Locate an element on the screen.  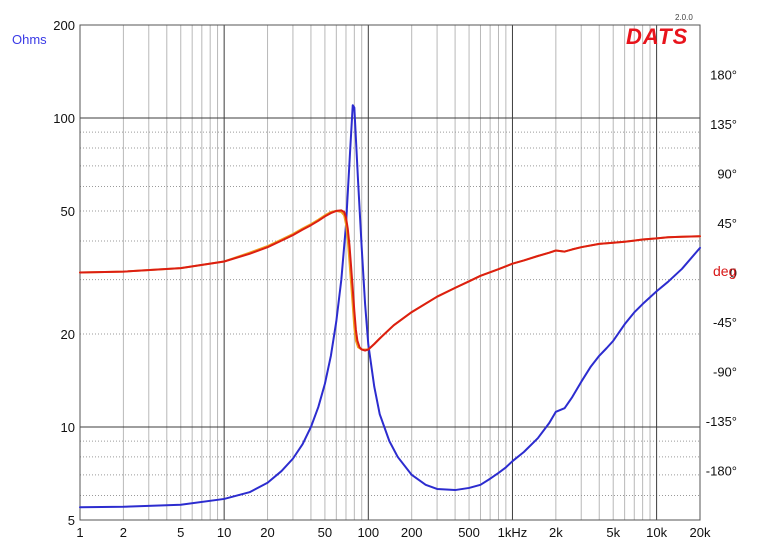
left-y-tick-label: 200 is located at coordinates (64, 25).